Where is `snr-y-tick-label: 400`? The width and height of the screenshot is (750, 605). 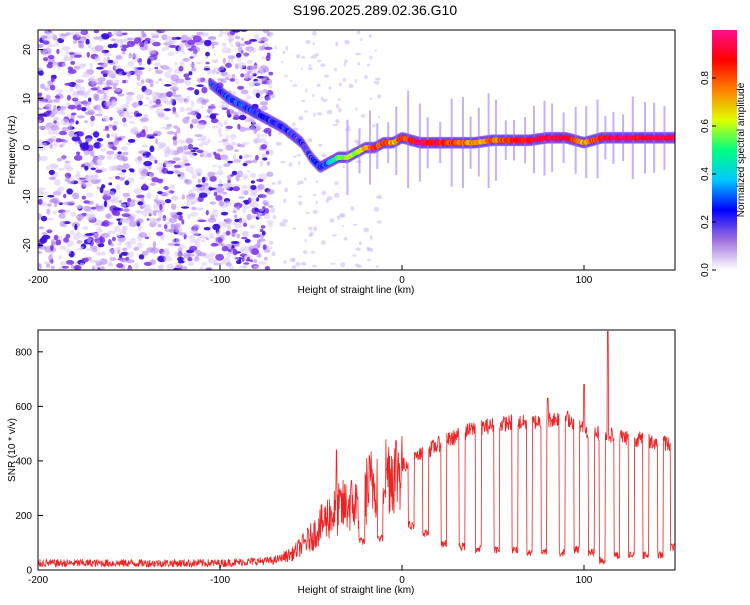
snr-y-tick-label: 400 is located at coordinates (23, 461).